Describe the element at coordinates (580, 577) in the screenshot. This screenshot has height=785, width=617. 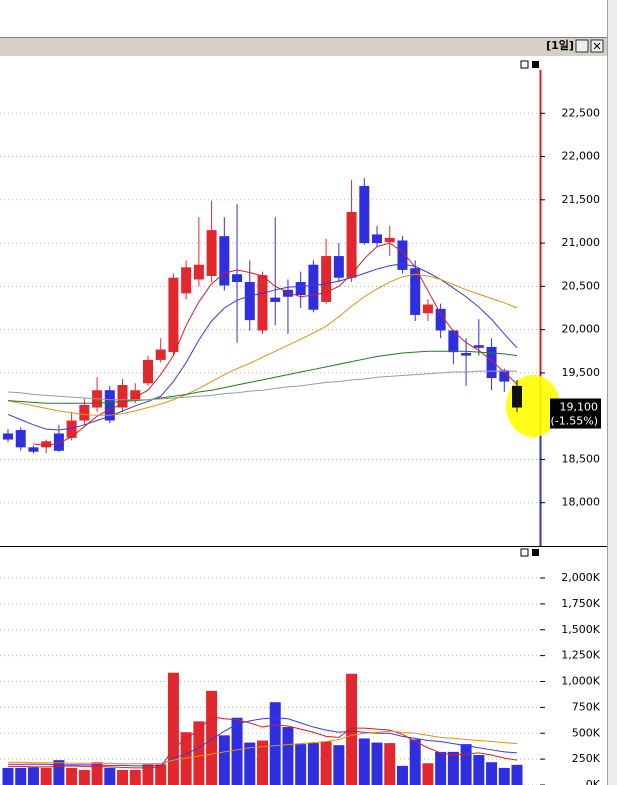
I see `y-tick-label: 2,000K` at that location.